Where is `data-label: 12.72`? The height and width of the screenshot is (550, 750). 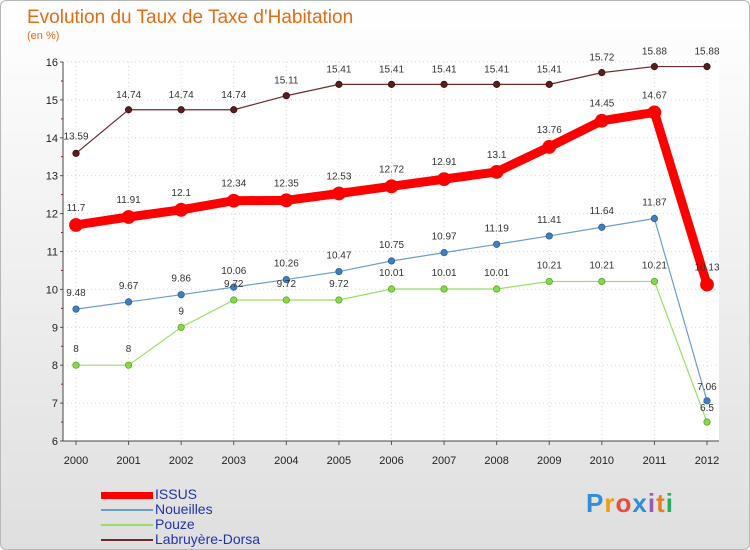
data-label: 12.72 is located at coordinates (391, 169).